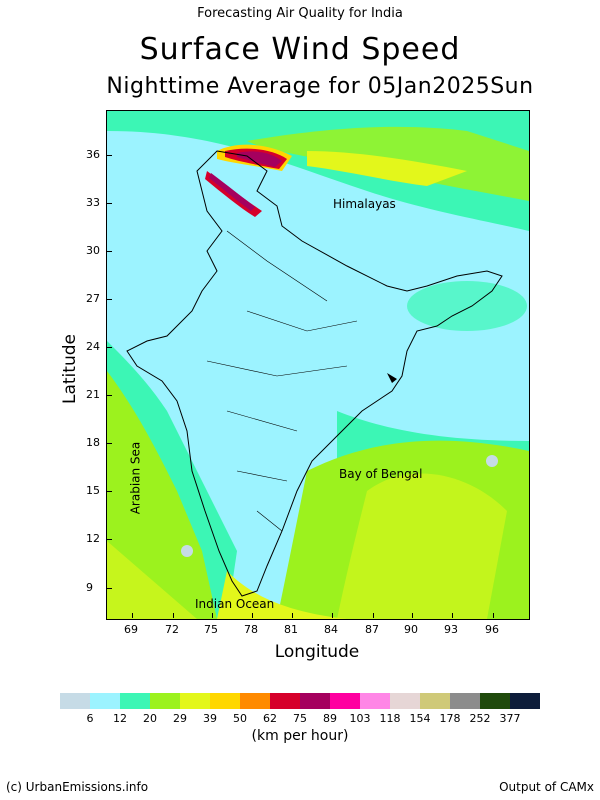  Describe the element at coordinates (180, 718) in the screenshot. I see `legend-label: 29` at that location.